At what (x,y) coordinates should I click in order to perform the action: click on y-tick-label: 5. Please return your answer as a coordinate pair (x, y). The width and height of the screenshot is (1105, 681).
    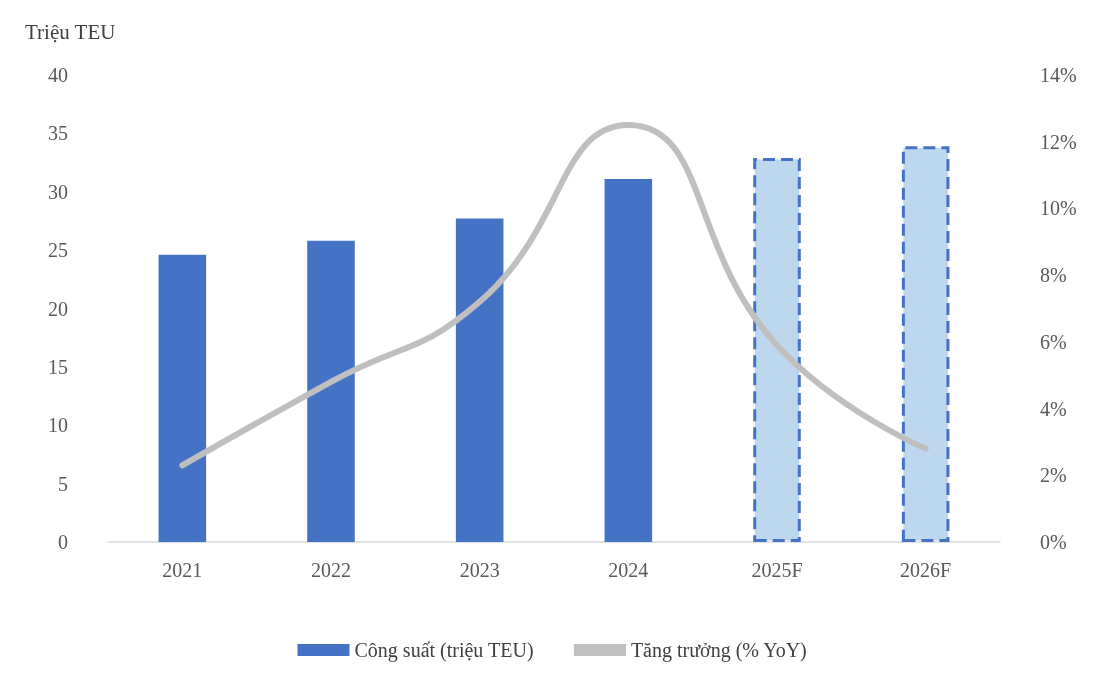
    Looking at the image, I should click on (63, 483).